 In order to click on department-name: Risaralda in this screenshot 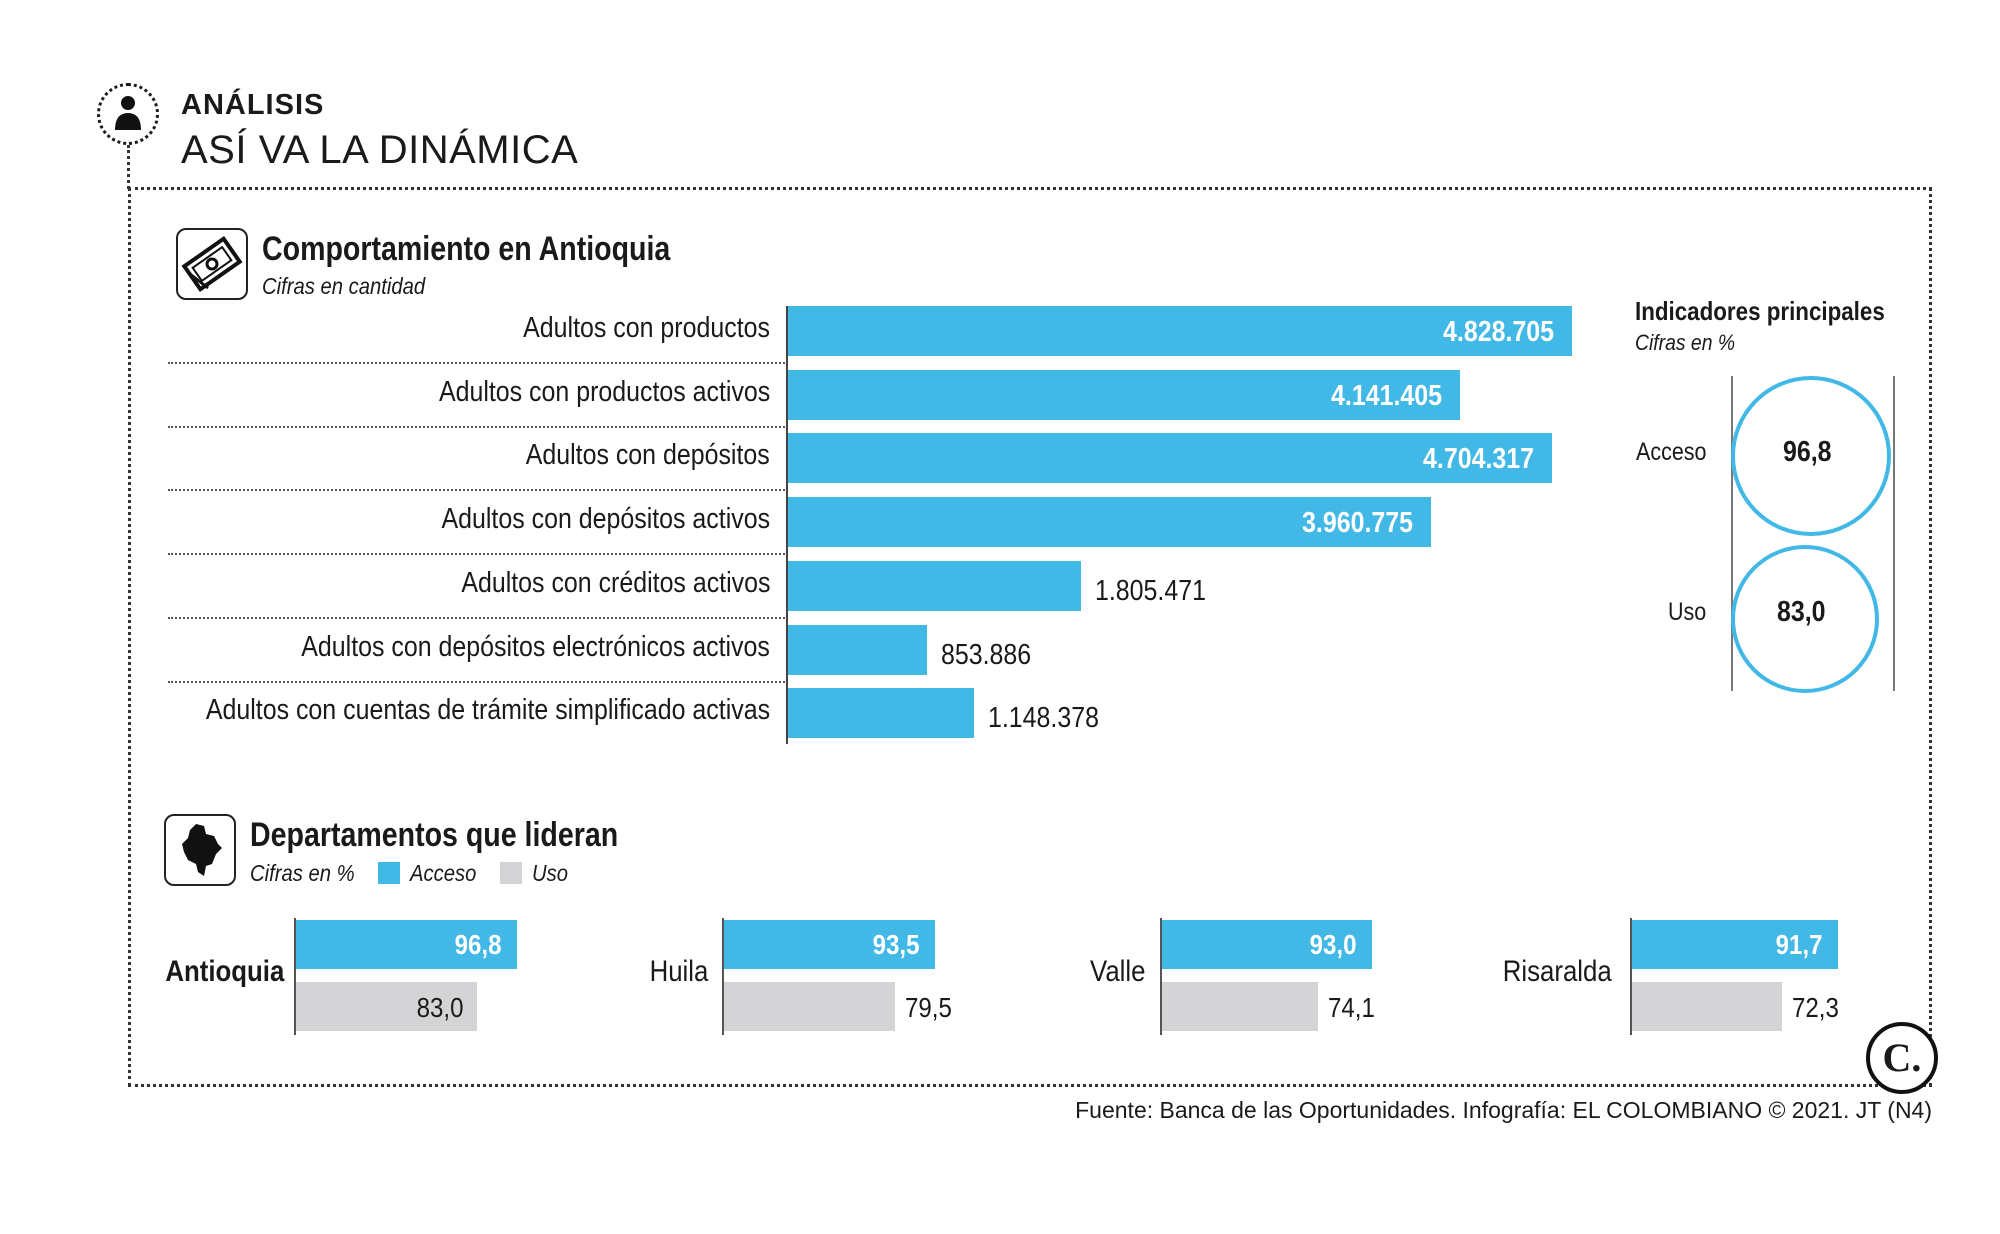, I will do `click(1557, 971)`.